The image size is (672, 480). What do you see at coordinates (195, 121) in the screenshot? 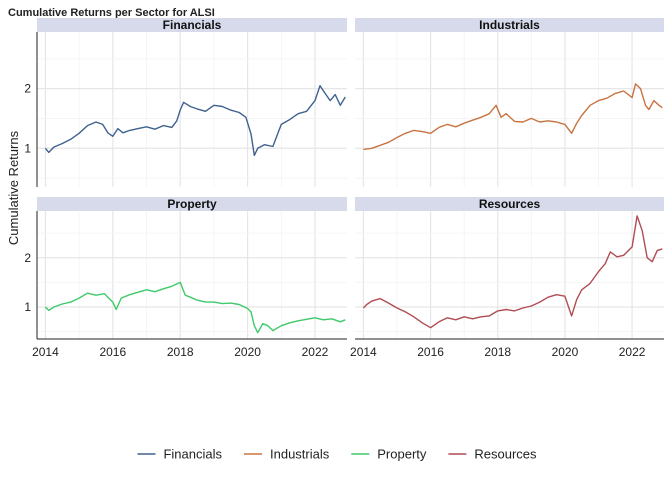
I see `series-line-financials` at bounding box center [195, 121].